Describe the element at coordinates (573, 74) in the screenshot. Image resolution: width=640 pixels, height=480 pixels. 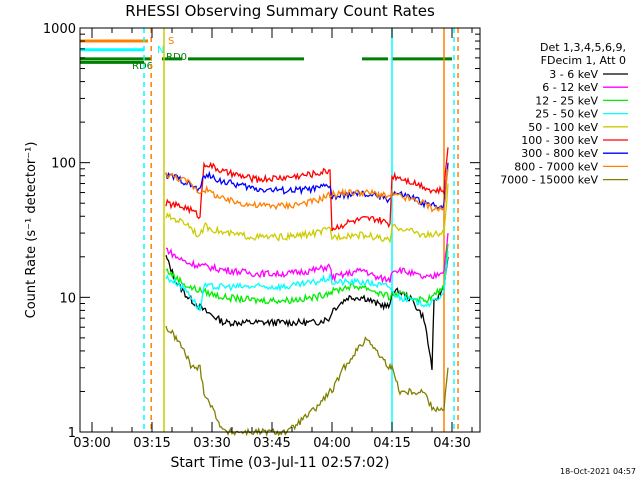
I see `legend-entry-label: 3 - 6 keV` at that location.